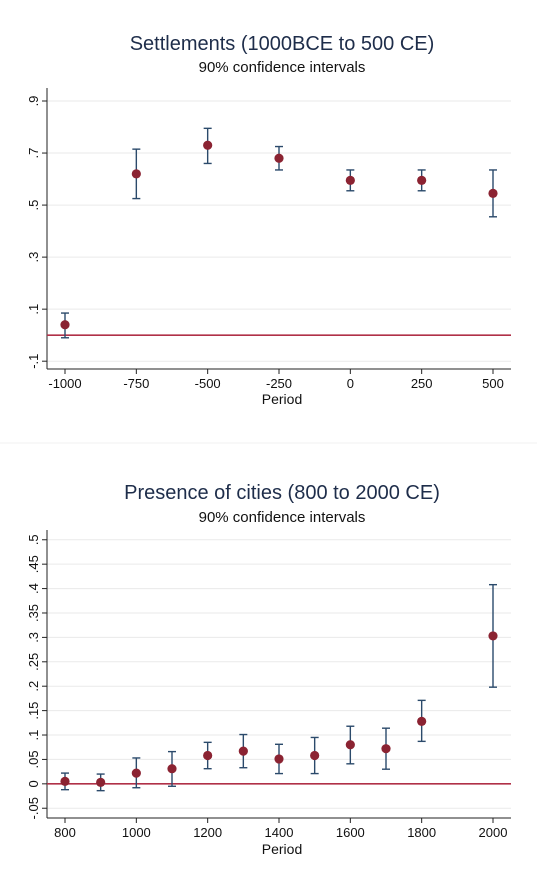  Describe the element at coordinates (207, 832) in the screenshot. I see `x-tick-label: 1200` at that location.